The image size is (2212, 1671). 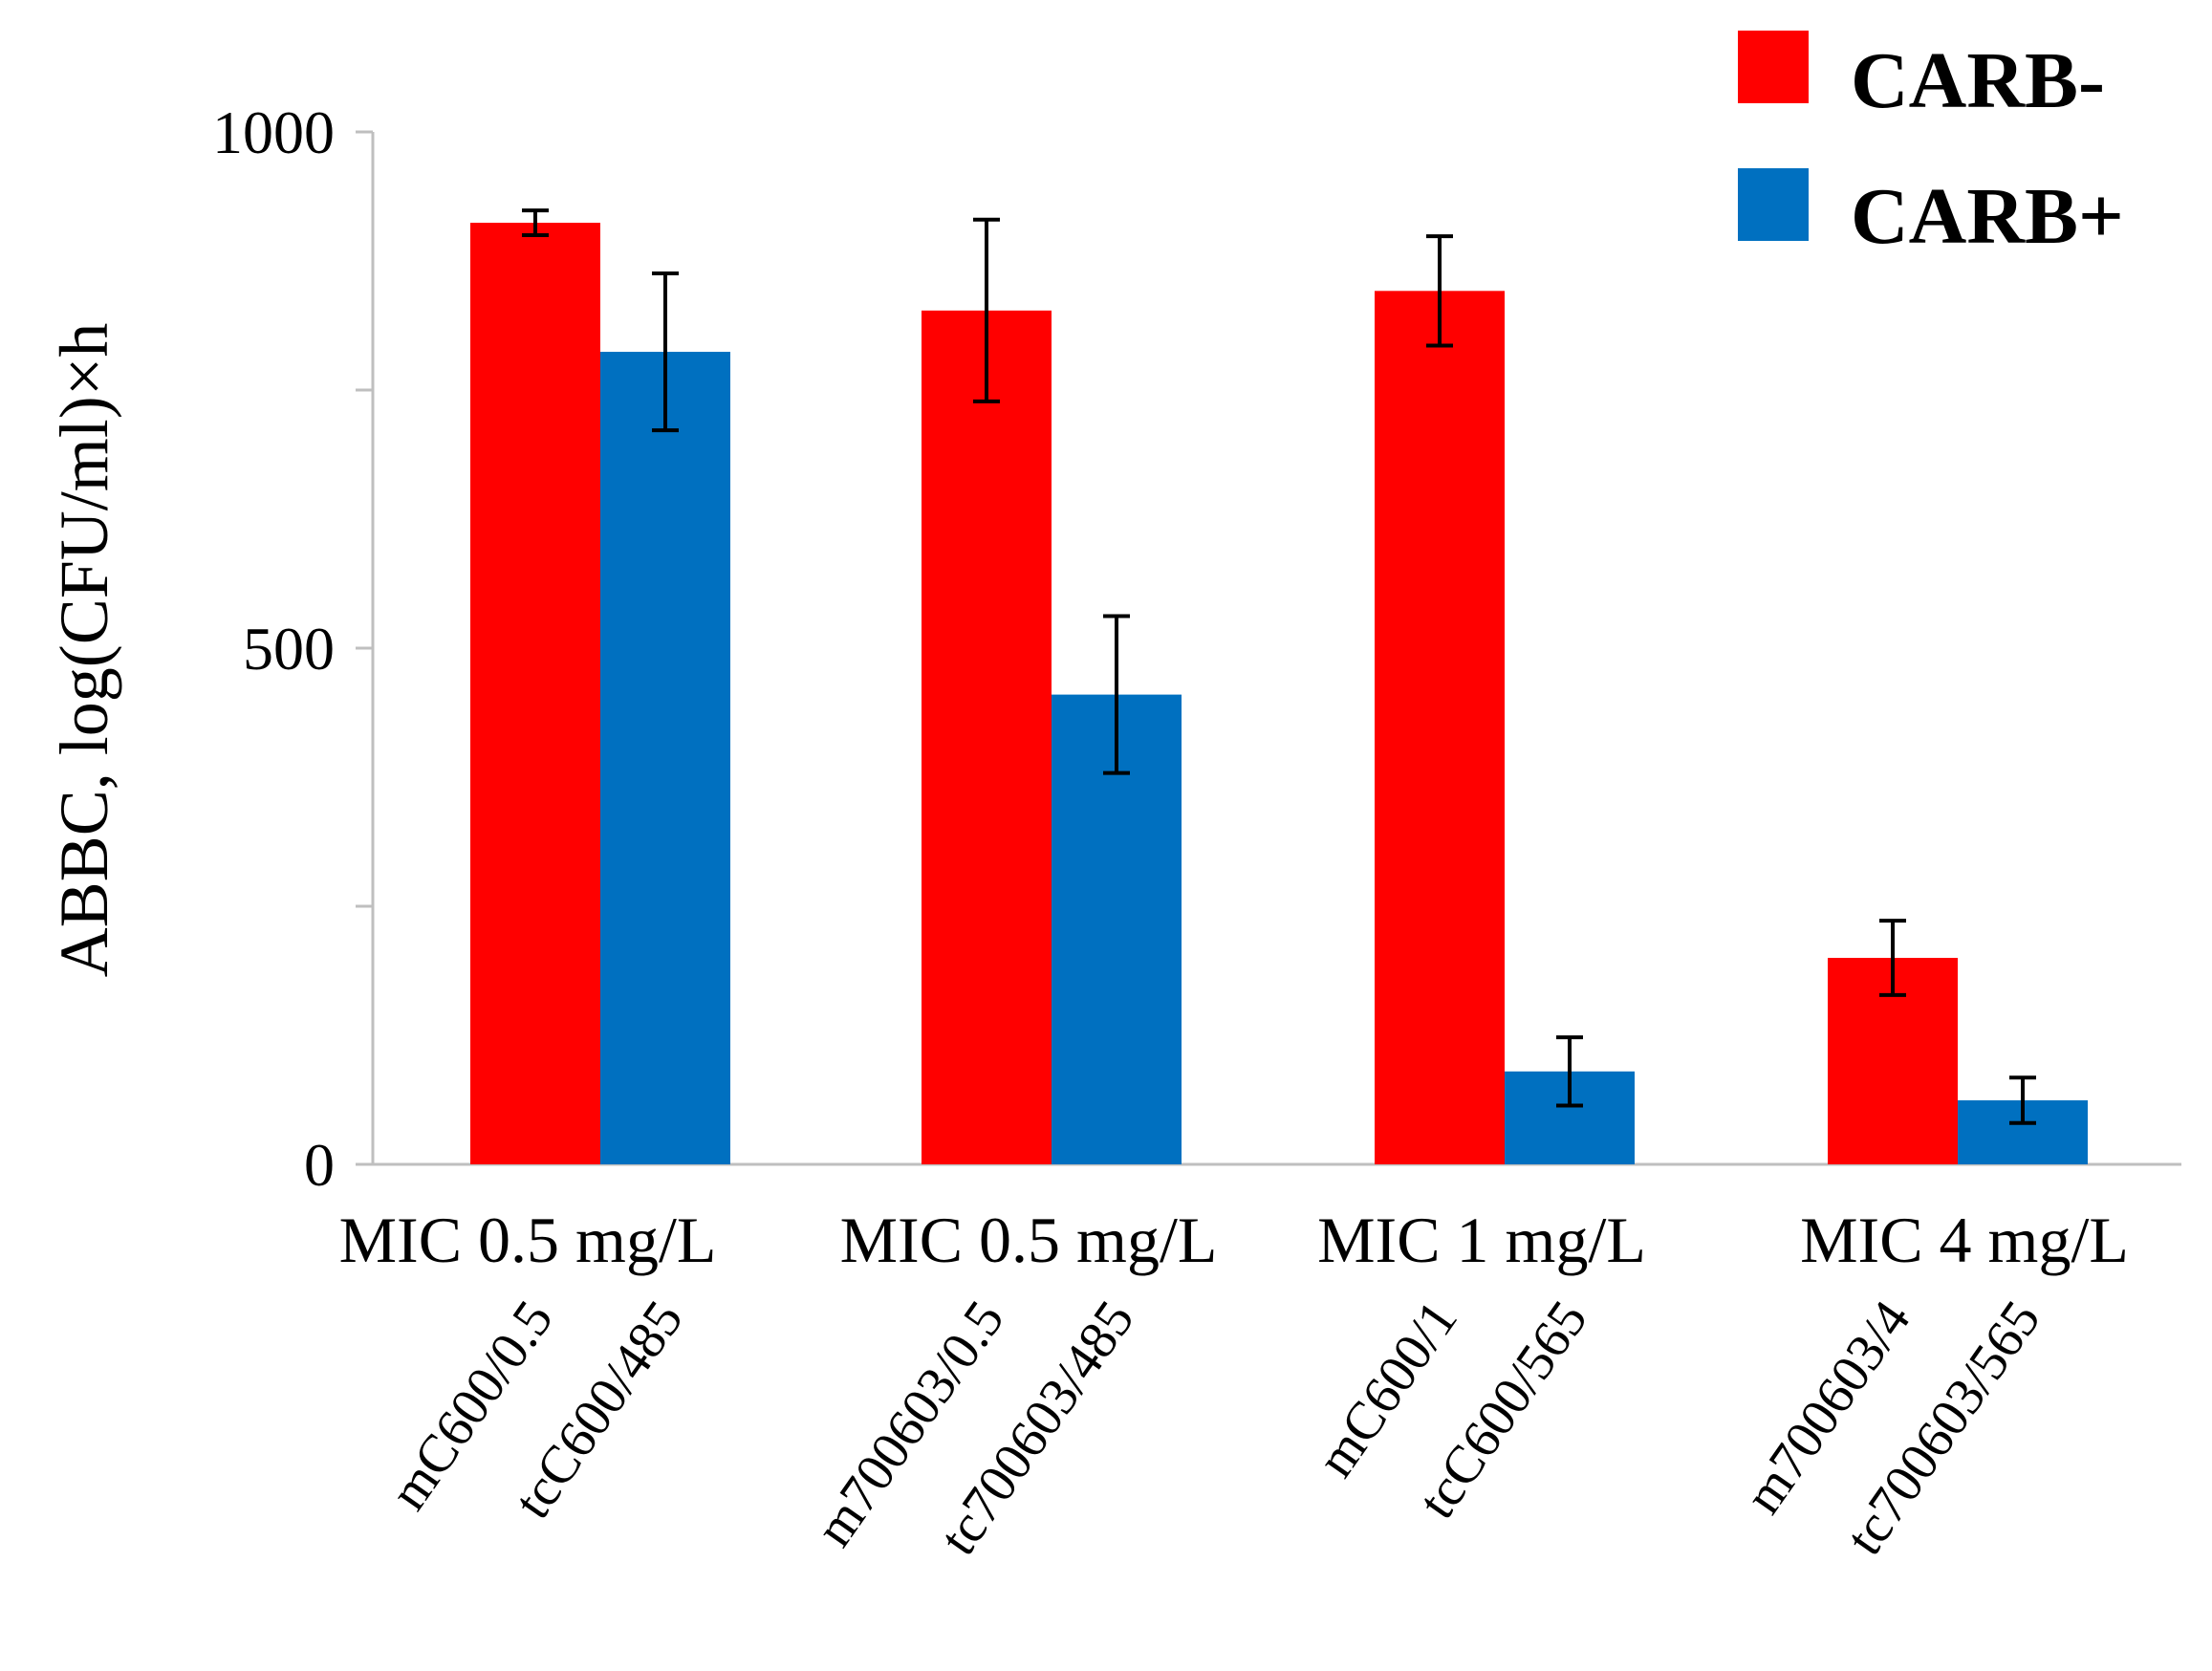 I want to click on legend: CARB- CARB+, so click(x=1931, y=146).